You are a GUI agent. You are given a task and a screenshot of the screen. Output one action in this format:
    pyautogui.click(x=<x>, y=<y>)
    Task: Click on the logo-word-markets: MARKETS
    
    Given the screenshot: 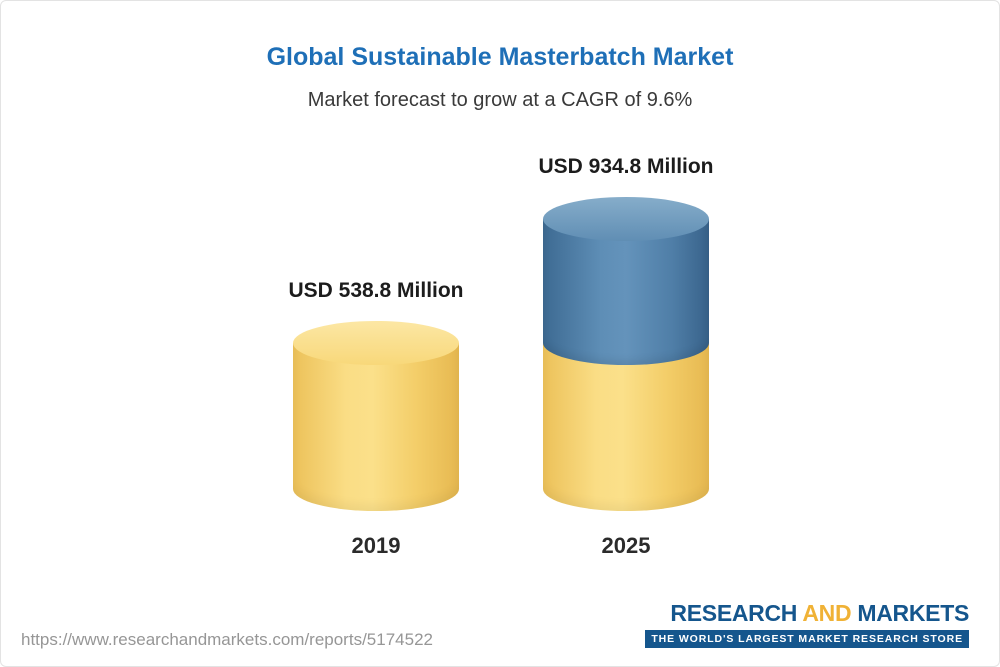 What is the action you would take?
    pyautogui.click(x=913, y=613)
    